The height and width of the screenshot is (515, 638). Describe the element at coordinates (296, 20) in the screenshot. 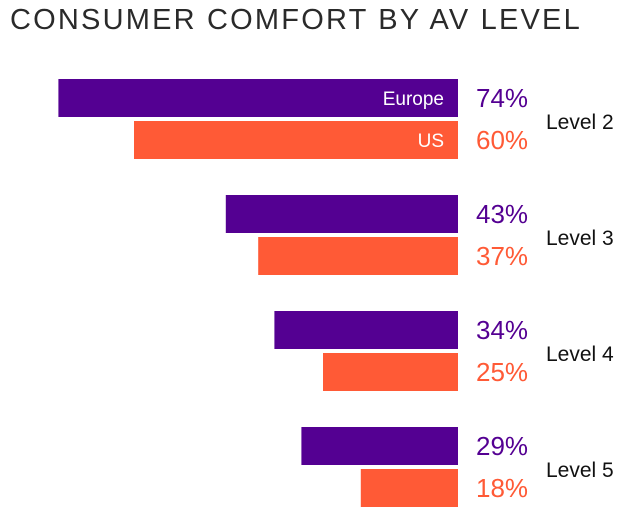

I see `chart-title: CONSUMER COMFORT BY AV LEVEL` at that location.